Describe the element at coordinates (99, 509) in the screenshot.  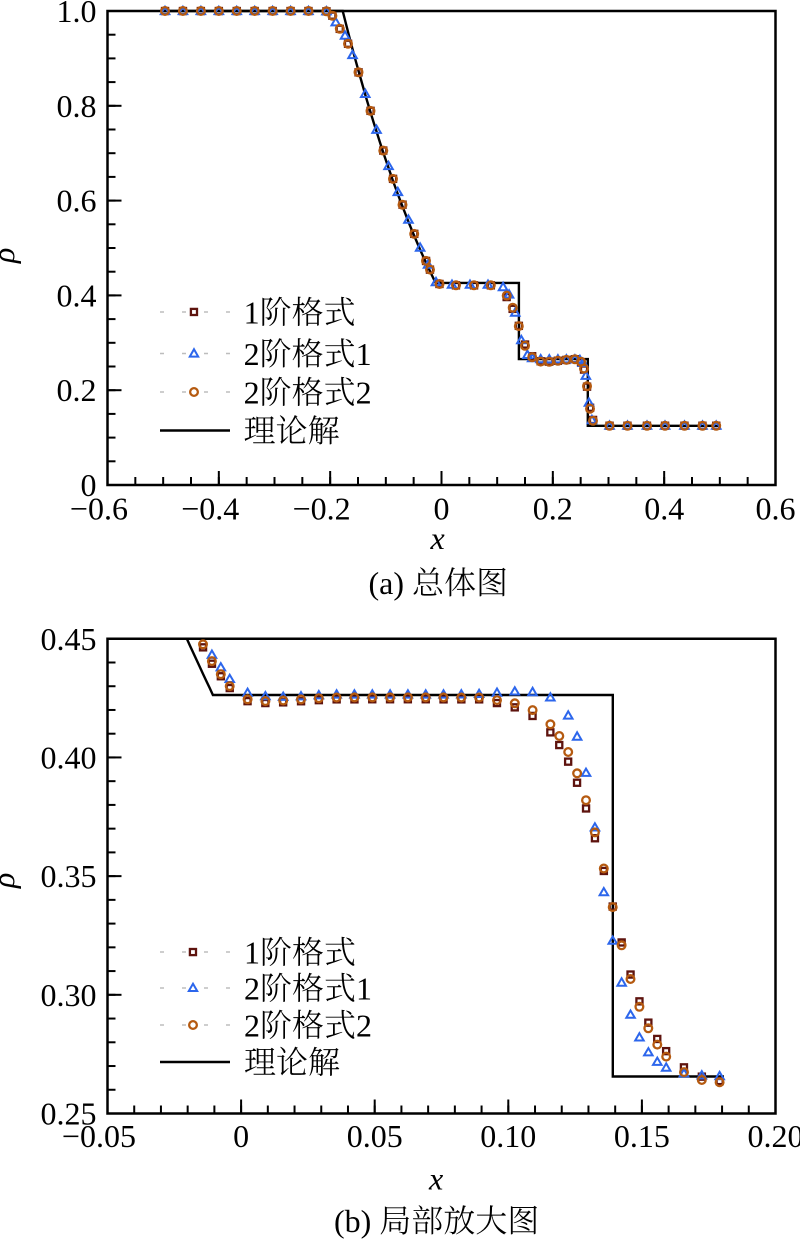
I see `svg-text: −0.6` at that location.